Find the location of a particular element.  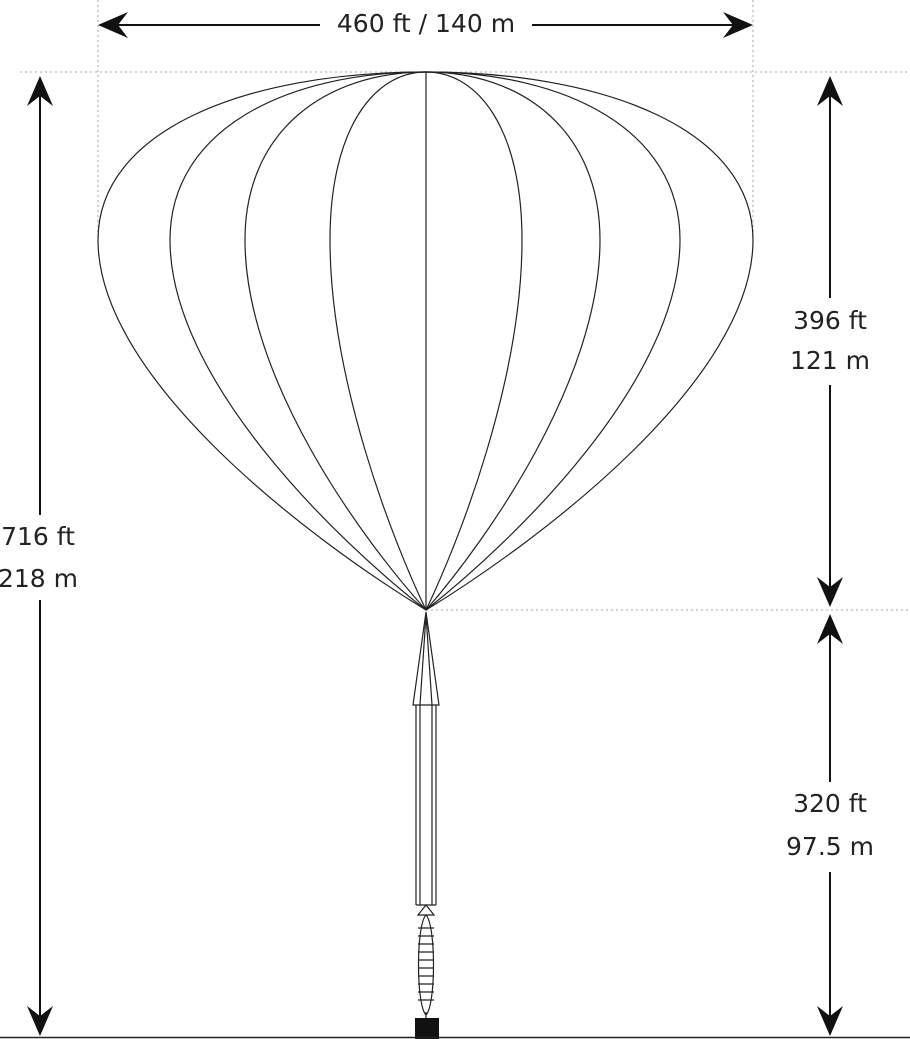

width-label: 460 ft / 140 m is located at coordinates (426, 23).